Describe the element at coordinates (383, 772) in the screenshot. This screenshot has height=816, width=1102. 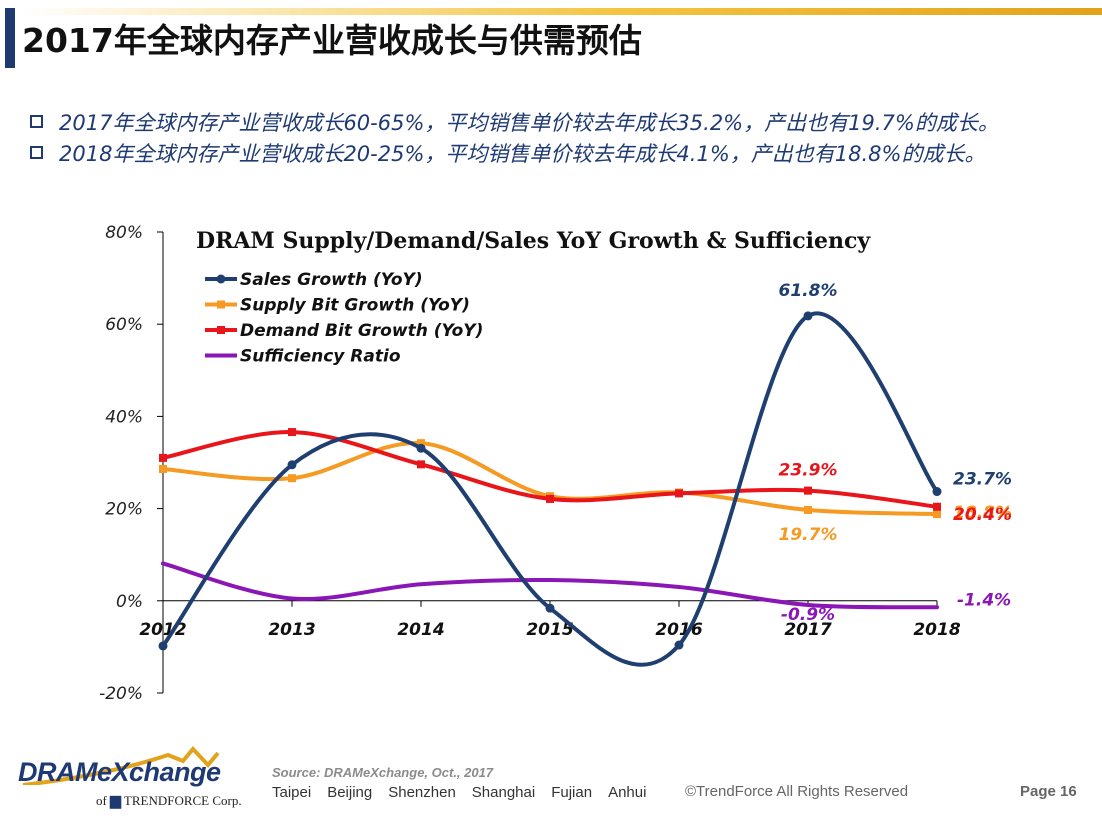
I see `source-note: Source: DRAMeXchange, Oct., 2017` at that location.